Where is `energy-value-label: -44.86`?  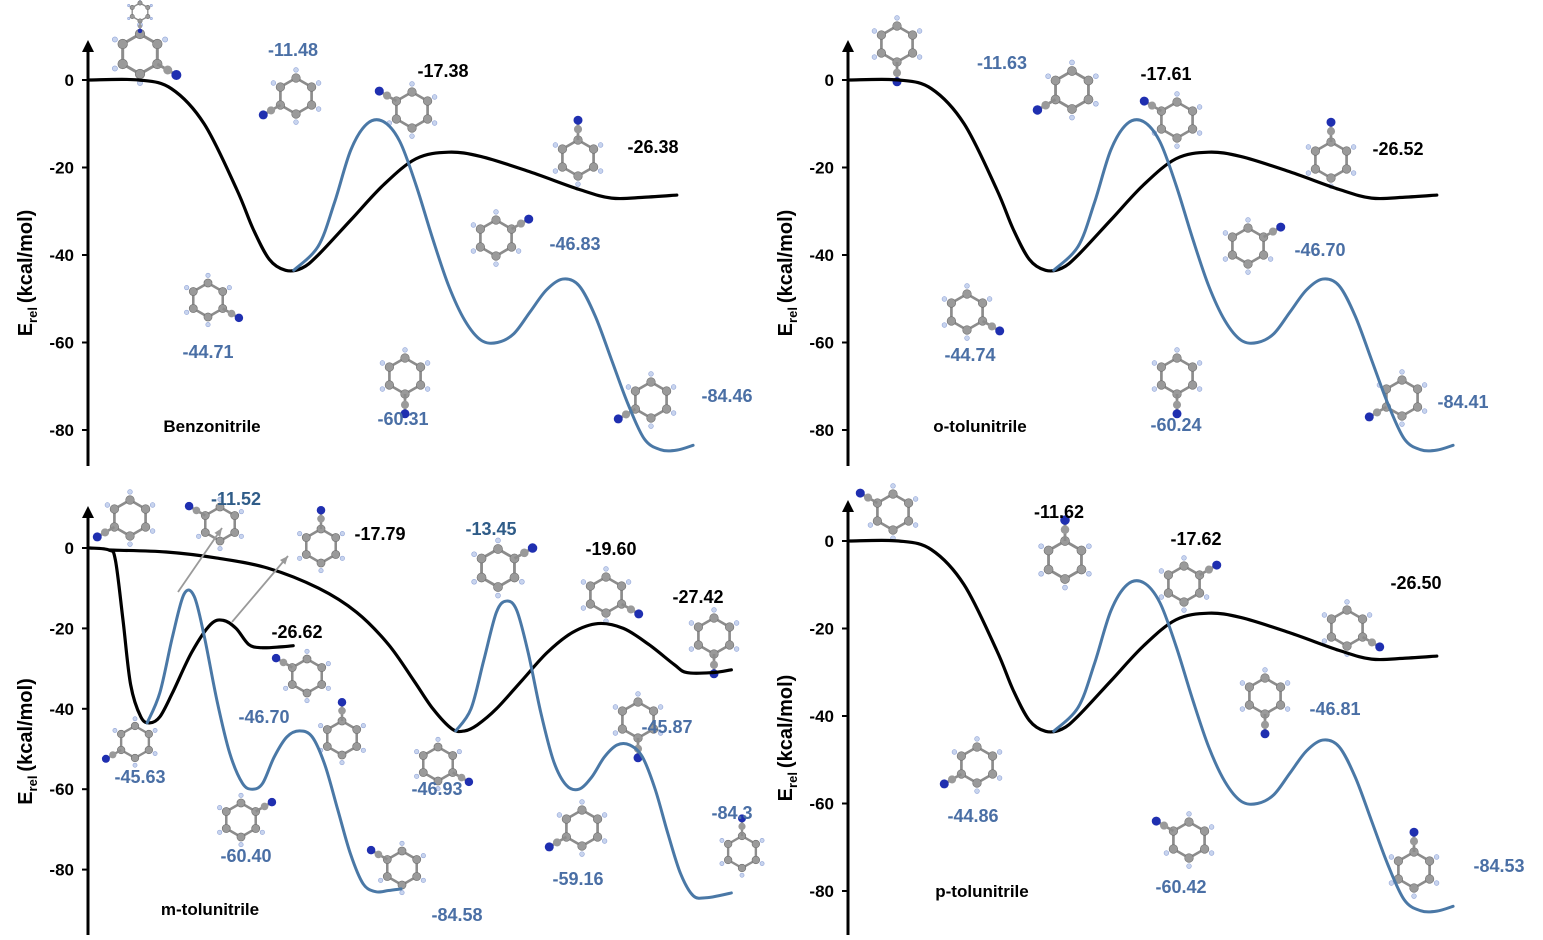 energy-value-label: -44.86 is located at coordinates (972, 816).